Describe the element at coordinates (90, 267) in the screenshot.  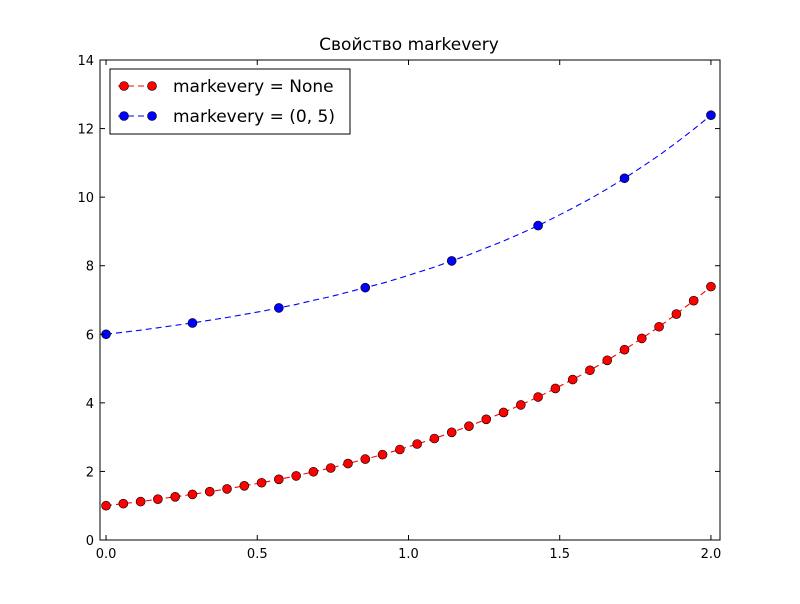
I see `y-tick-label: 8` at that location.